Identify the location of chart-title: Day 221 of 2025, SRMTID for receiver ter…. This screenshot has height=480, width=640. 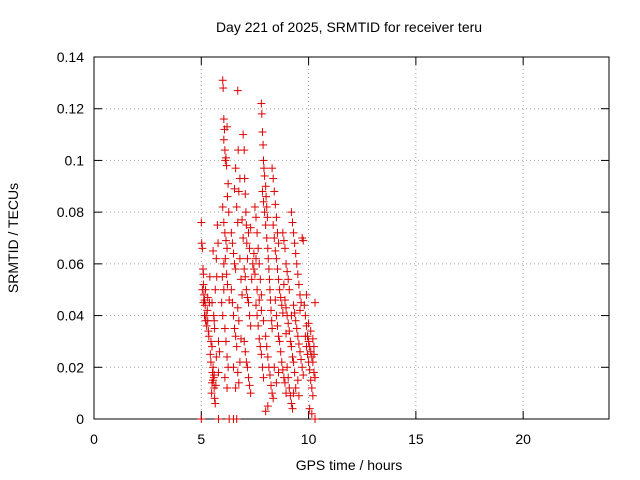
(349, 27).